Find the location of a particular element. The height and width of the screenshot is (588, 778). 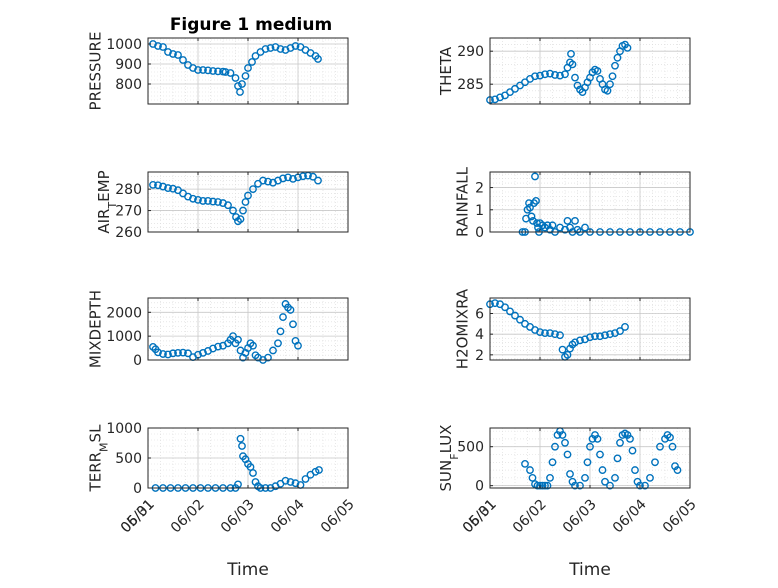

x-tick-label: 06/02 is located at coordinates (188, 516).